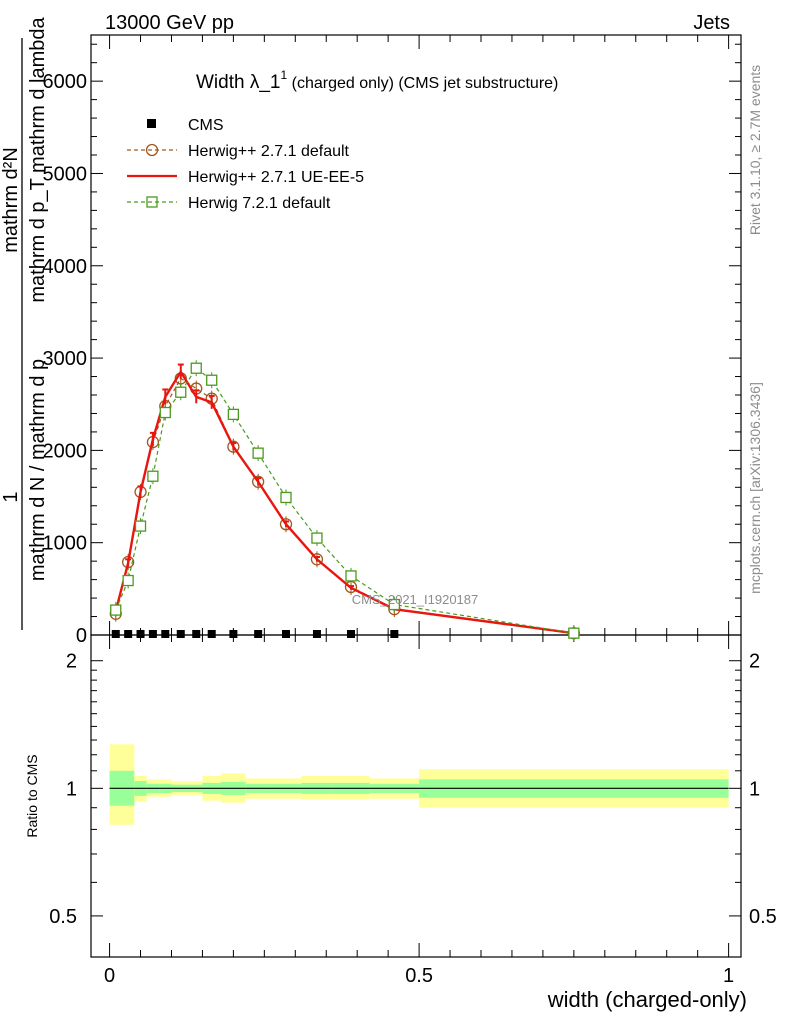 The width and height of the screenshot is (786, 1024). I want to click on legend-marker-herwig-default, so click(152, 150).